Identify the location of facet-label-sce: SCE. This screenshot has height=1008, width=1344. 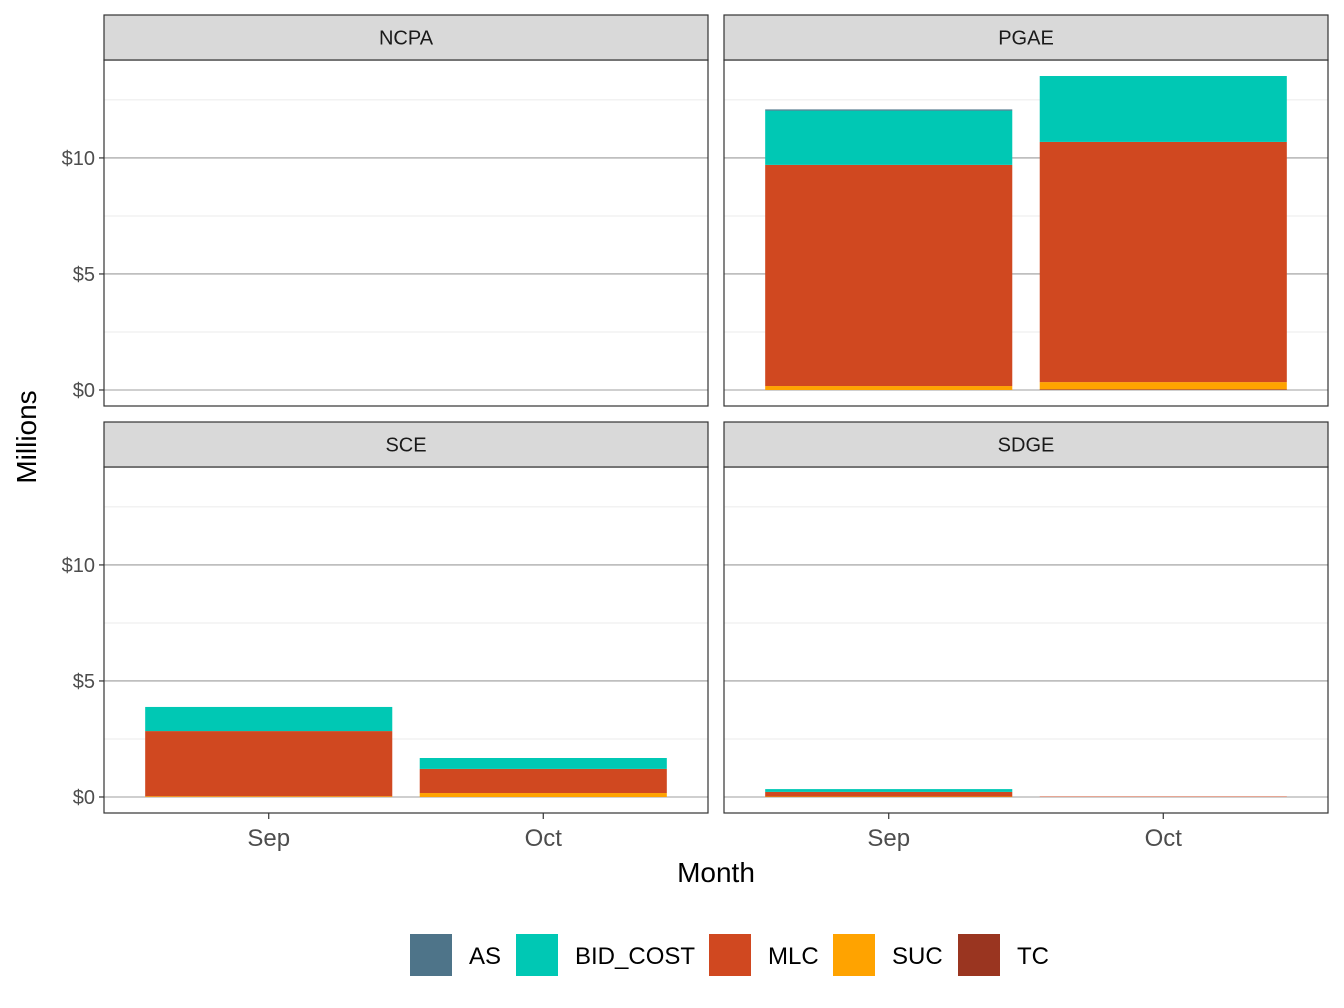
(405, 446).